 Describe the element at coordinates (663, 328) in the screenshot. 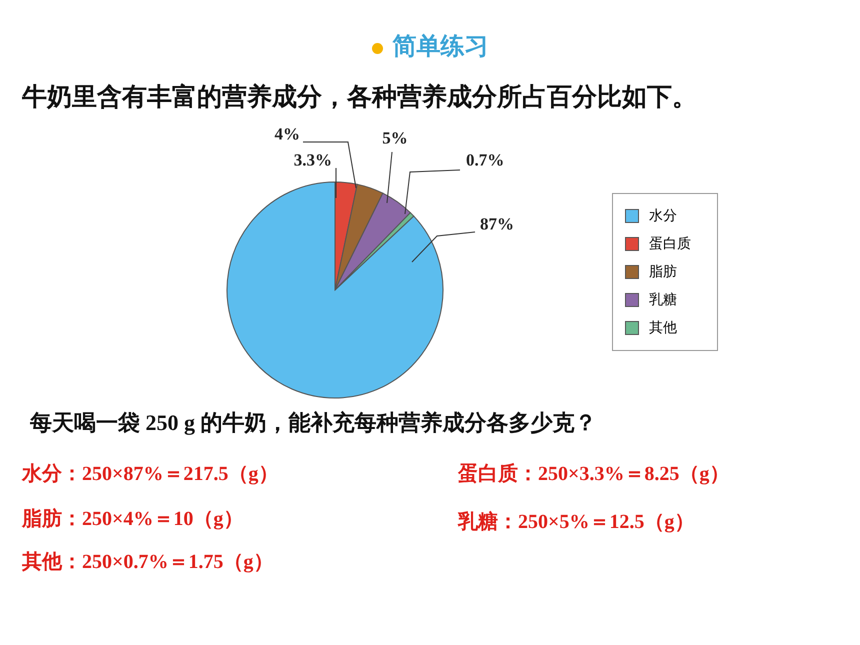

I see `legend-label: 其他` at that location.